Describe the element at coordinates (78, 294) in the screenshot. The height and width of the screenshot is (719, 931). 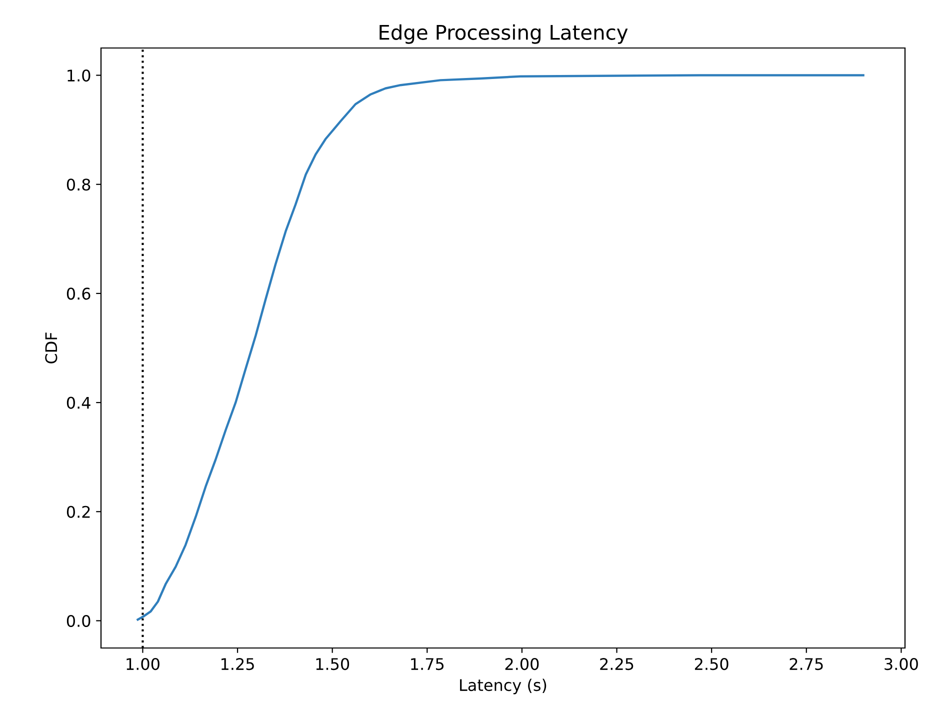
I see `y-tick-label: 0.6` at that location.